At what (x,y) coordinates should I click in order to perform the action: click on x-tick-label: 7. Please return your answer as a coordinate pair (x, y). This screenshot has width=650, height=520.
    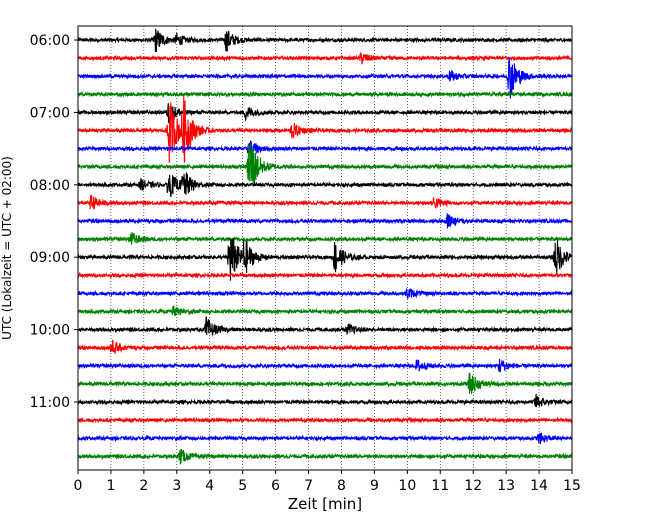
    Looking at the image, I should click on (308, 486).